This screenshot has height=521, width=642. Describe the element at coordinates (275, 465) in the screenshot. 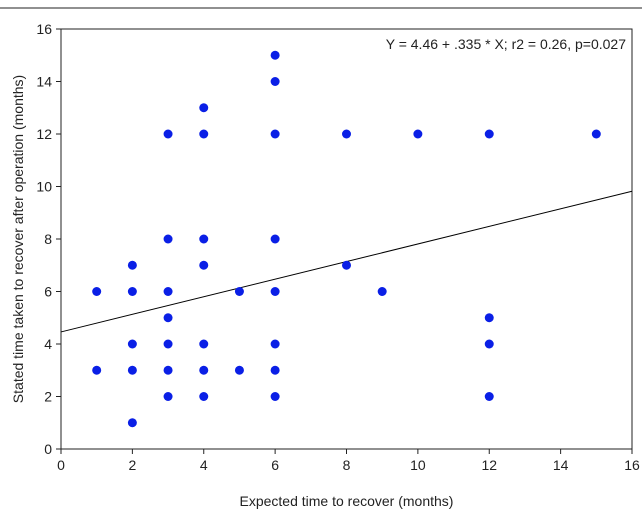

I see `x-tick-label: 6` at that location.